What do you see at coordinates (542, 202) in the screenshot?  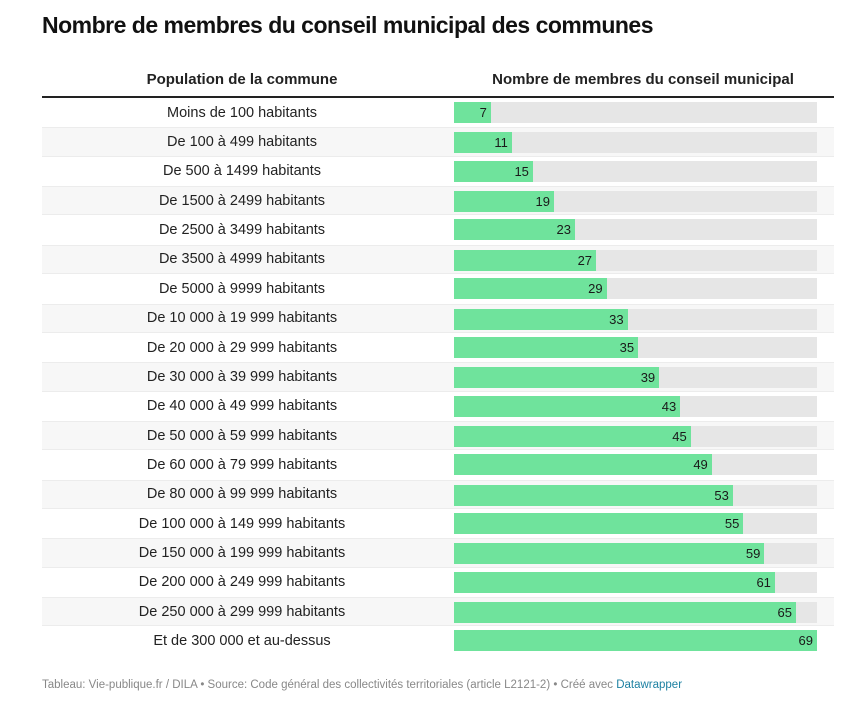 I see `bar-value-label: 19` at bounding box center [542, 202].